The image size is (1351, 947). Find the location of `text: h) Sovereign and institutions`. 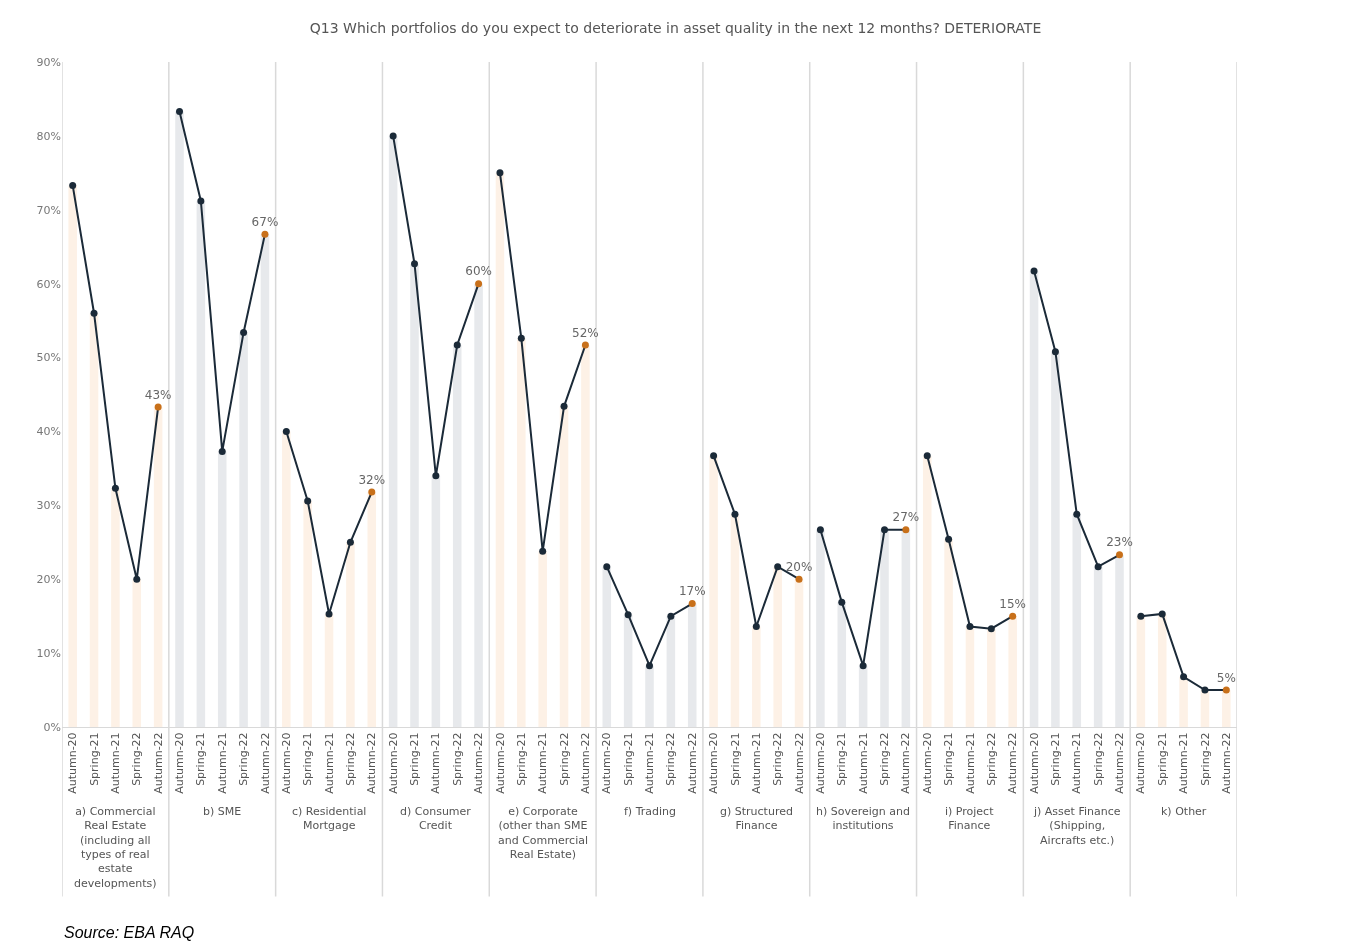

text: h) Sovereign and institutions is located at coordinates (863, 819).